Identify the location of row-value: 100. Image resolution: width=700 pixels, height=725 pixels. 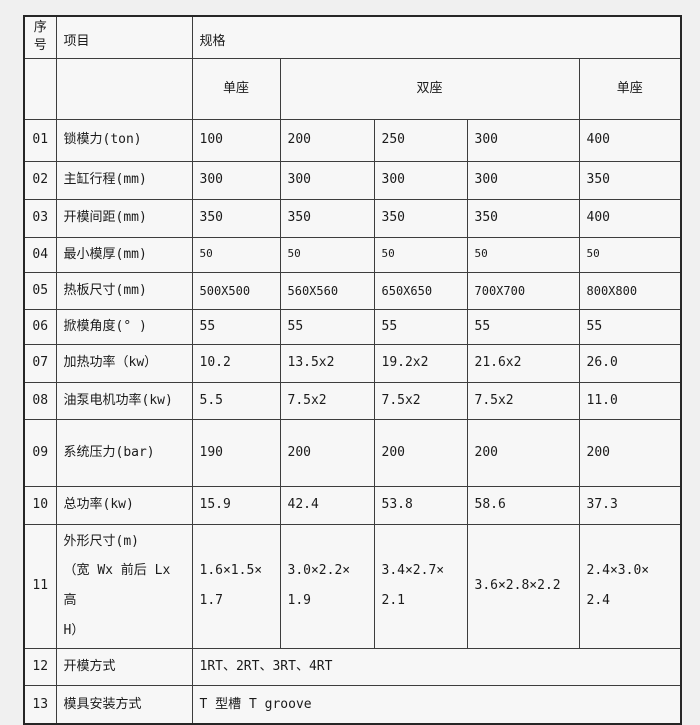
(236, 140).